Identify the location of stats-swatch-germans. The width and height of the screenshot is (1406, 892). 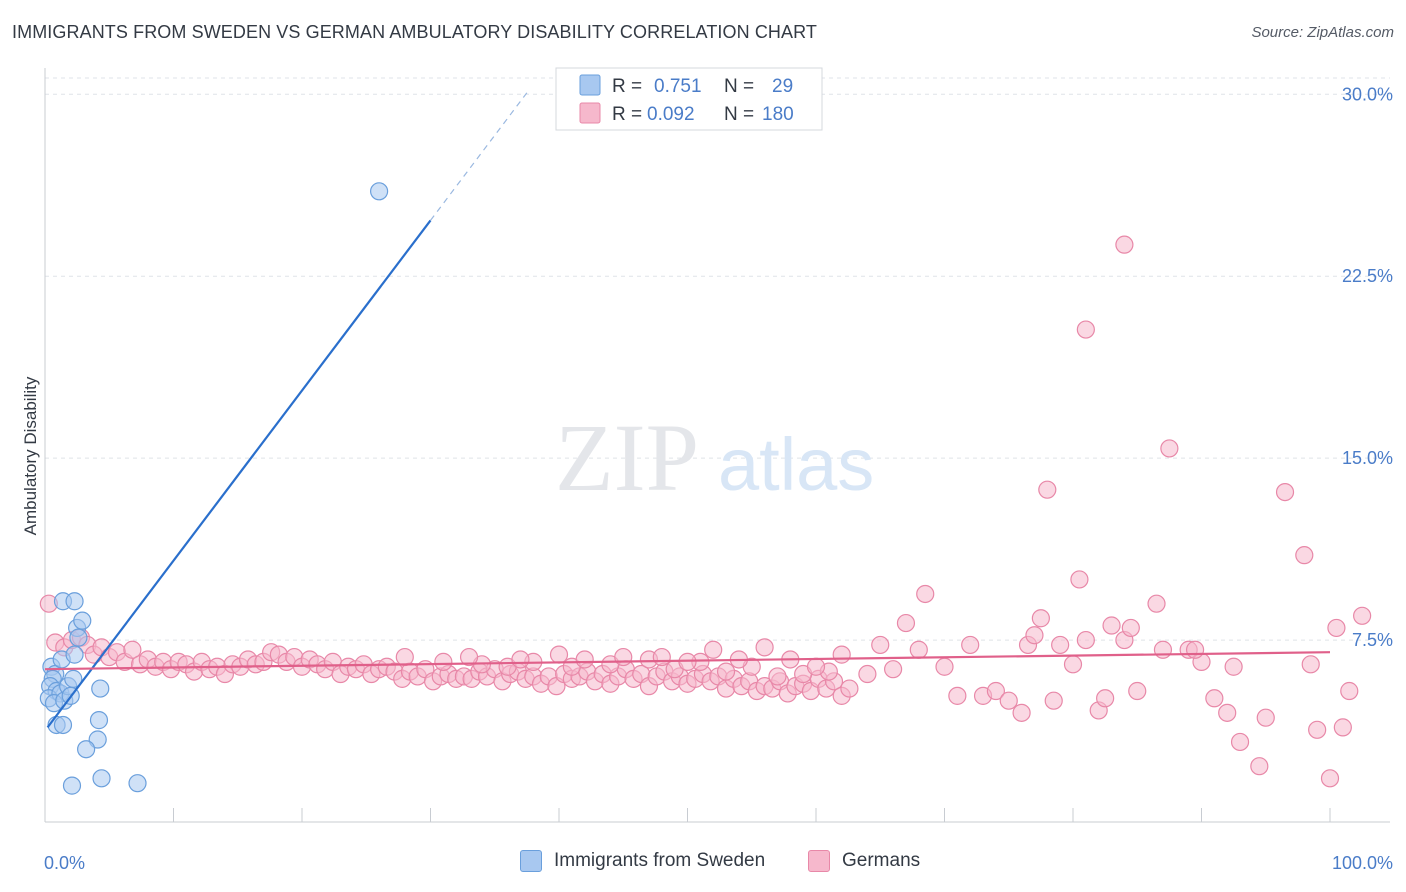
(590, 113).